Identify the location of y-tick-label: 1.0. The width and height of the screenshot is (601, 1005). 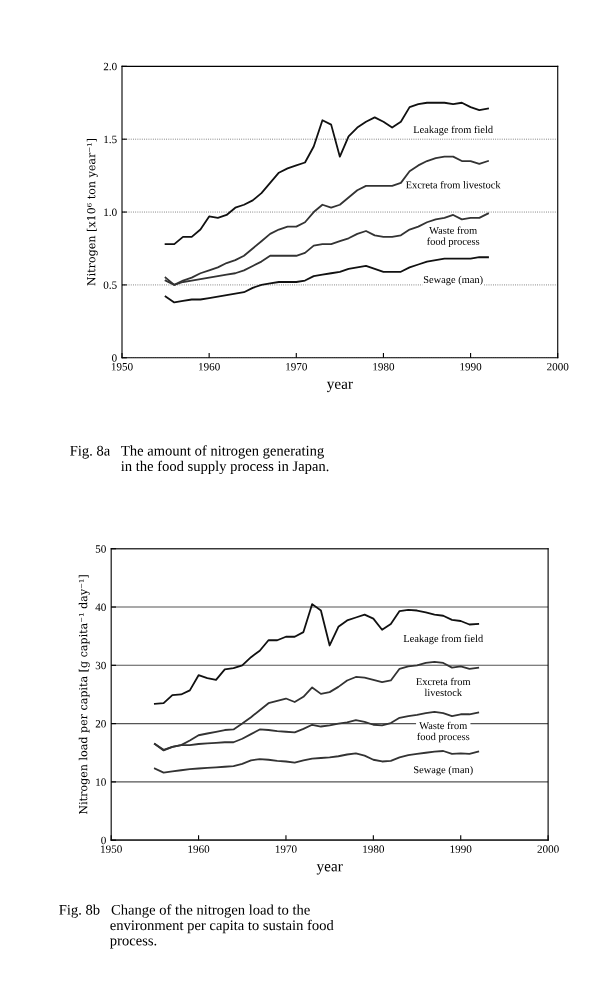
(110, 212).